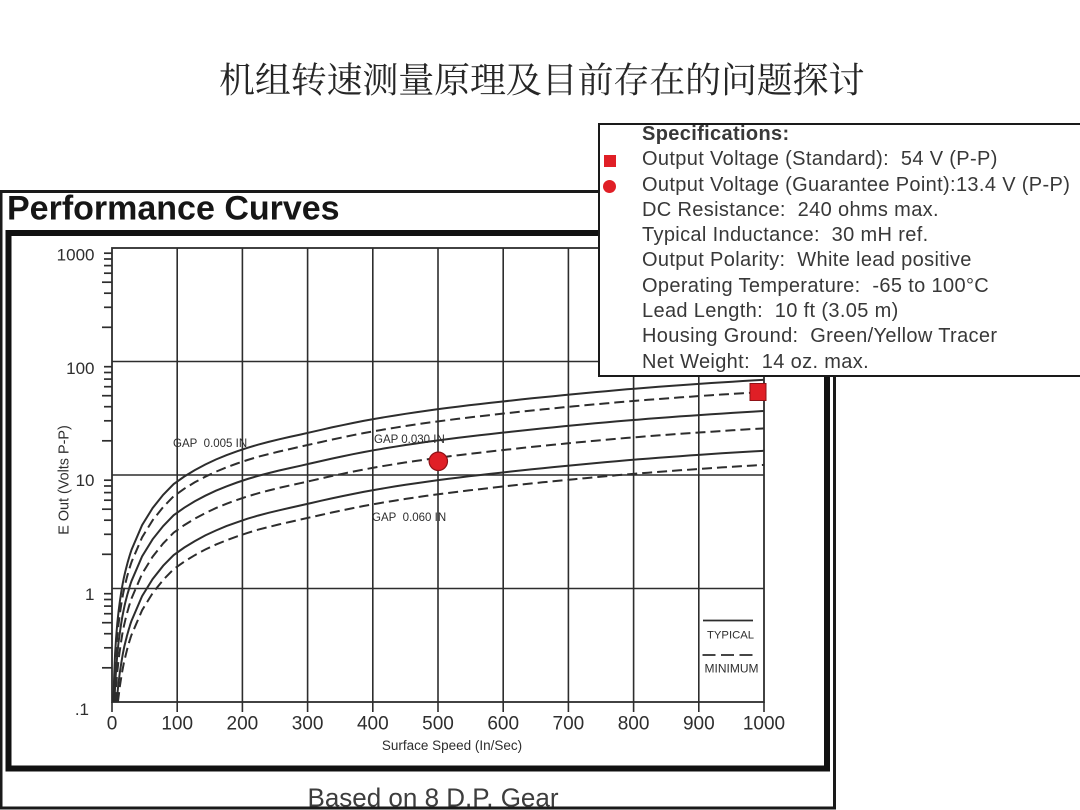  Describe the element at coordinates (634, 724) in the screenshot. I see `svg-text: 800` at that location.